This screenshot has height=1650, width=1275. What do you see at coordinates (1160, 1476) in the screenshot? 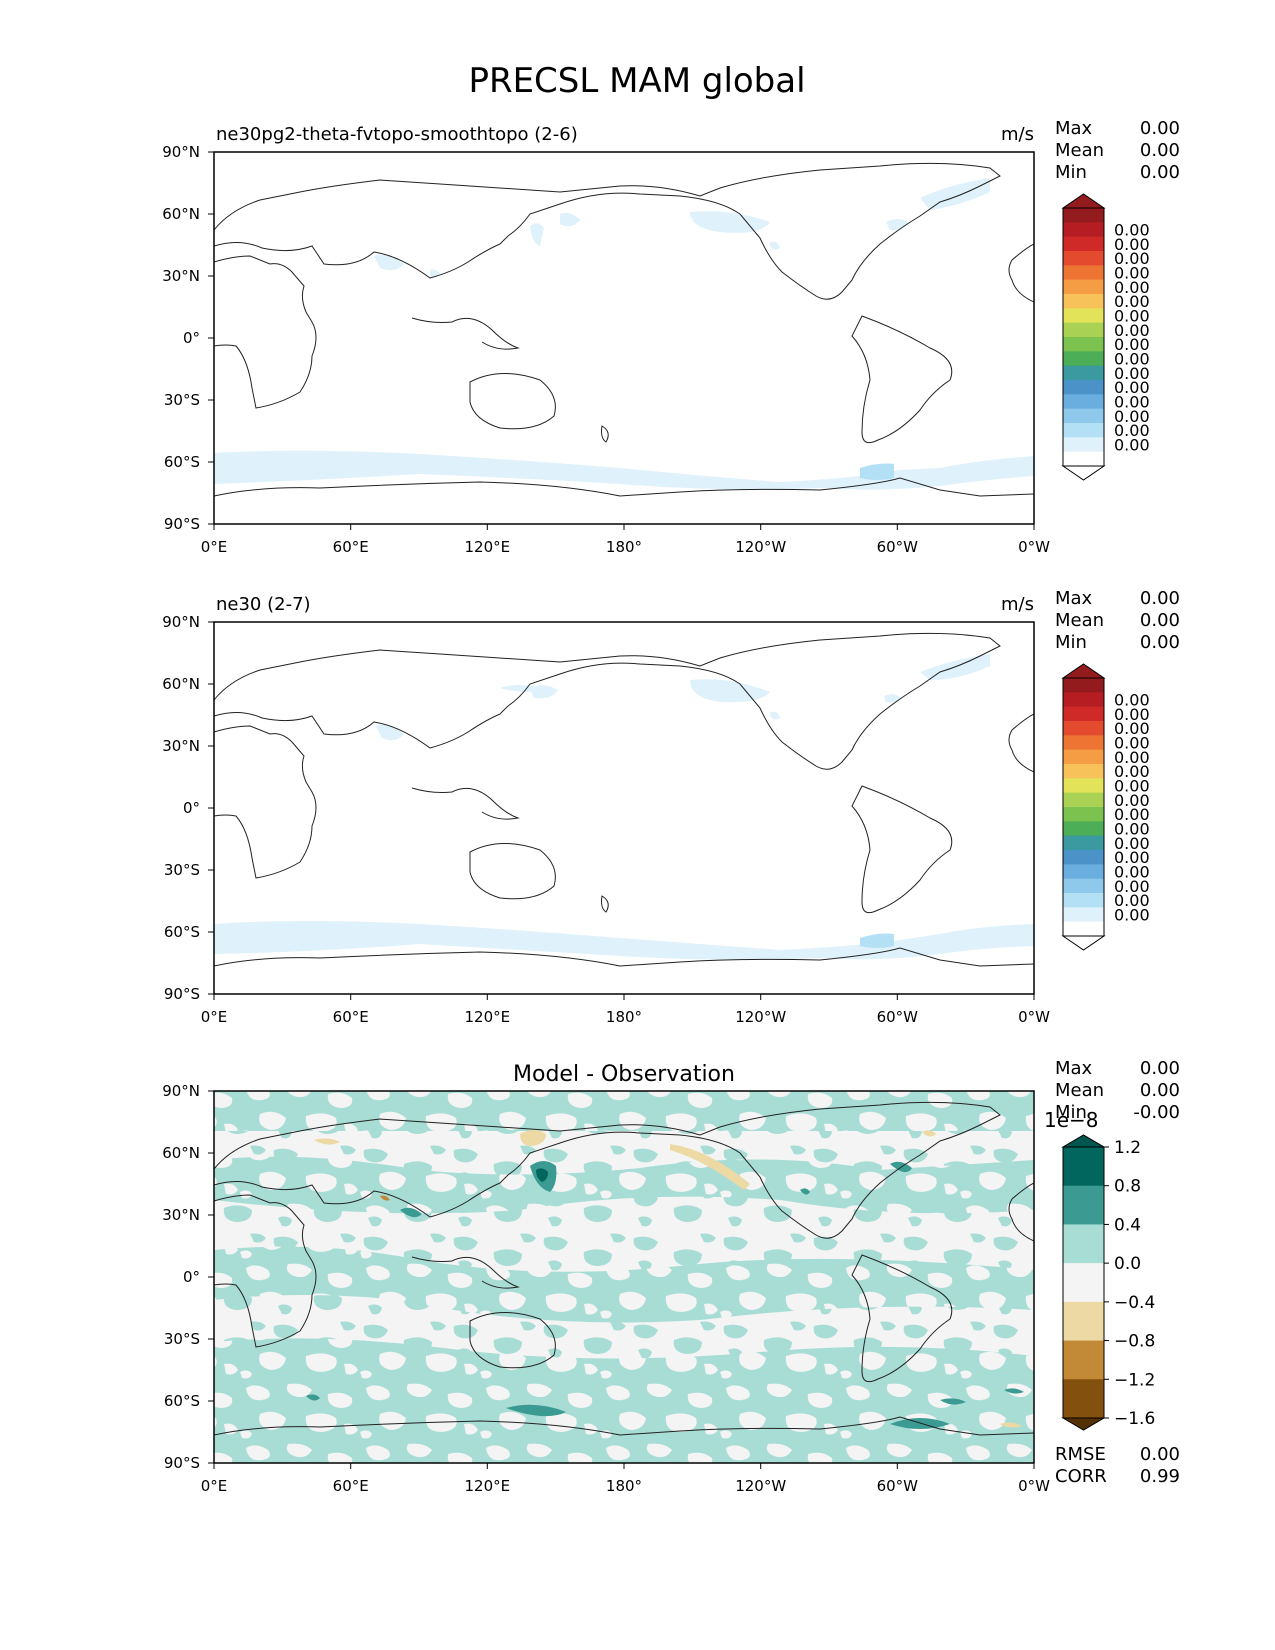
I see `stat-value-corr: 0.99` at bounding box center [1160, 1476].